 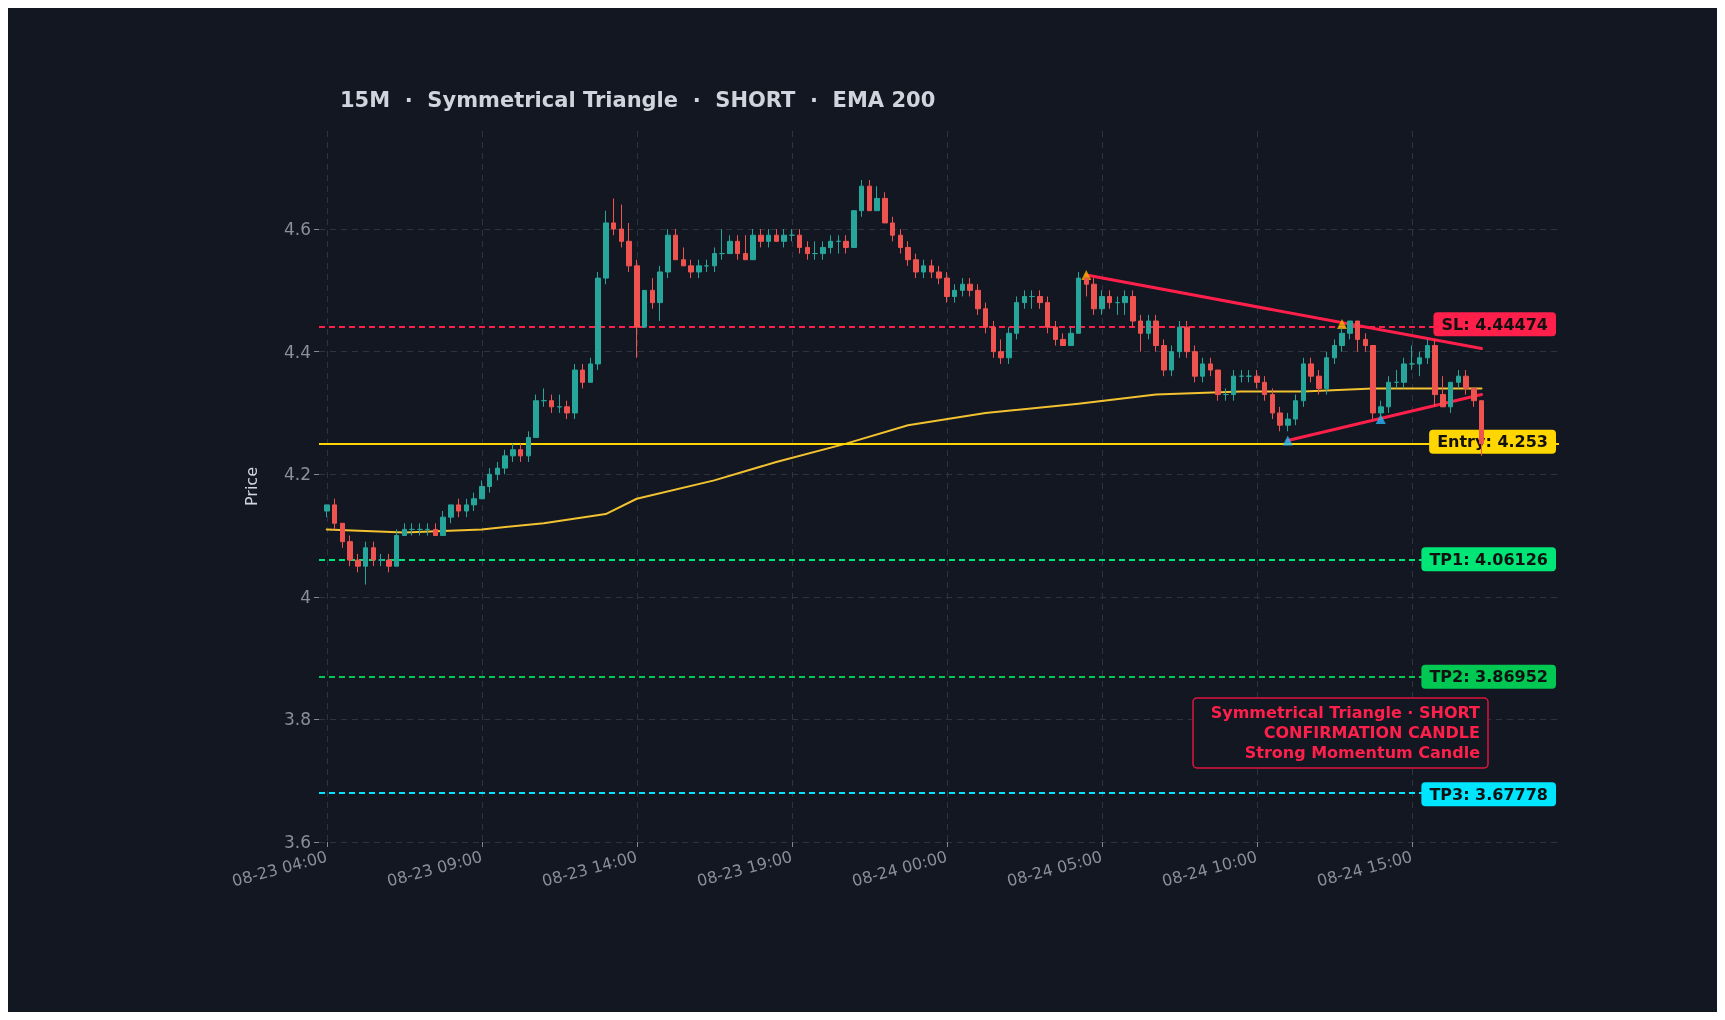 What do you see at coordinates (297, 229) in the screenshot?
I see `y-tick-label: 4.6` at bounding box center [297, 229].